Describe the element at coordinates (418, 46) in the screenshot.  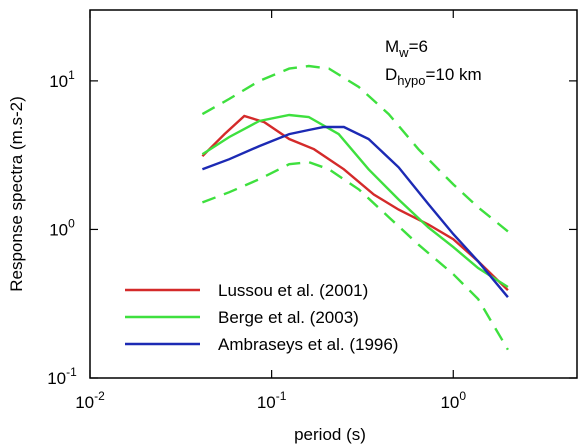
I see `annotation-rest: =6` at that location.